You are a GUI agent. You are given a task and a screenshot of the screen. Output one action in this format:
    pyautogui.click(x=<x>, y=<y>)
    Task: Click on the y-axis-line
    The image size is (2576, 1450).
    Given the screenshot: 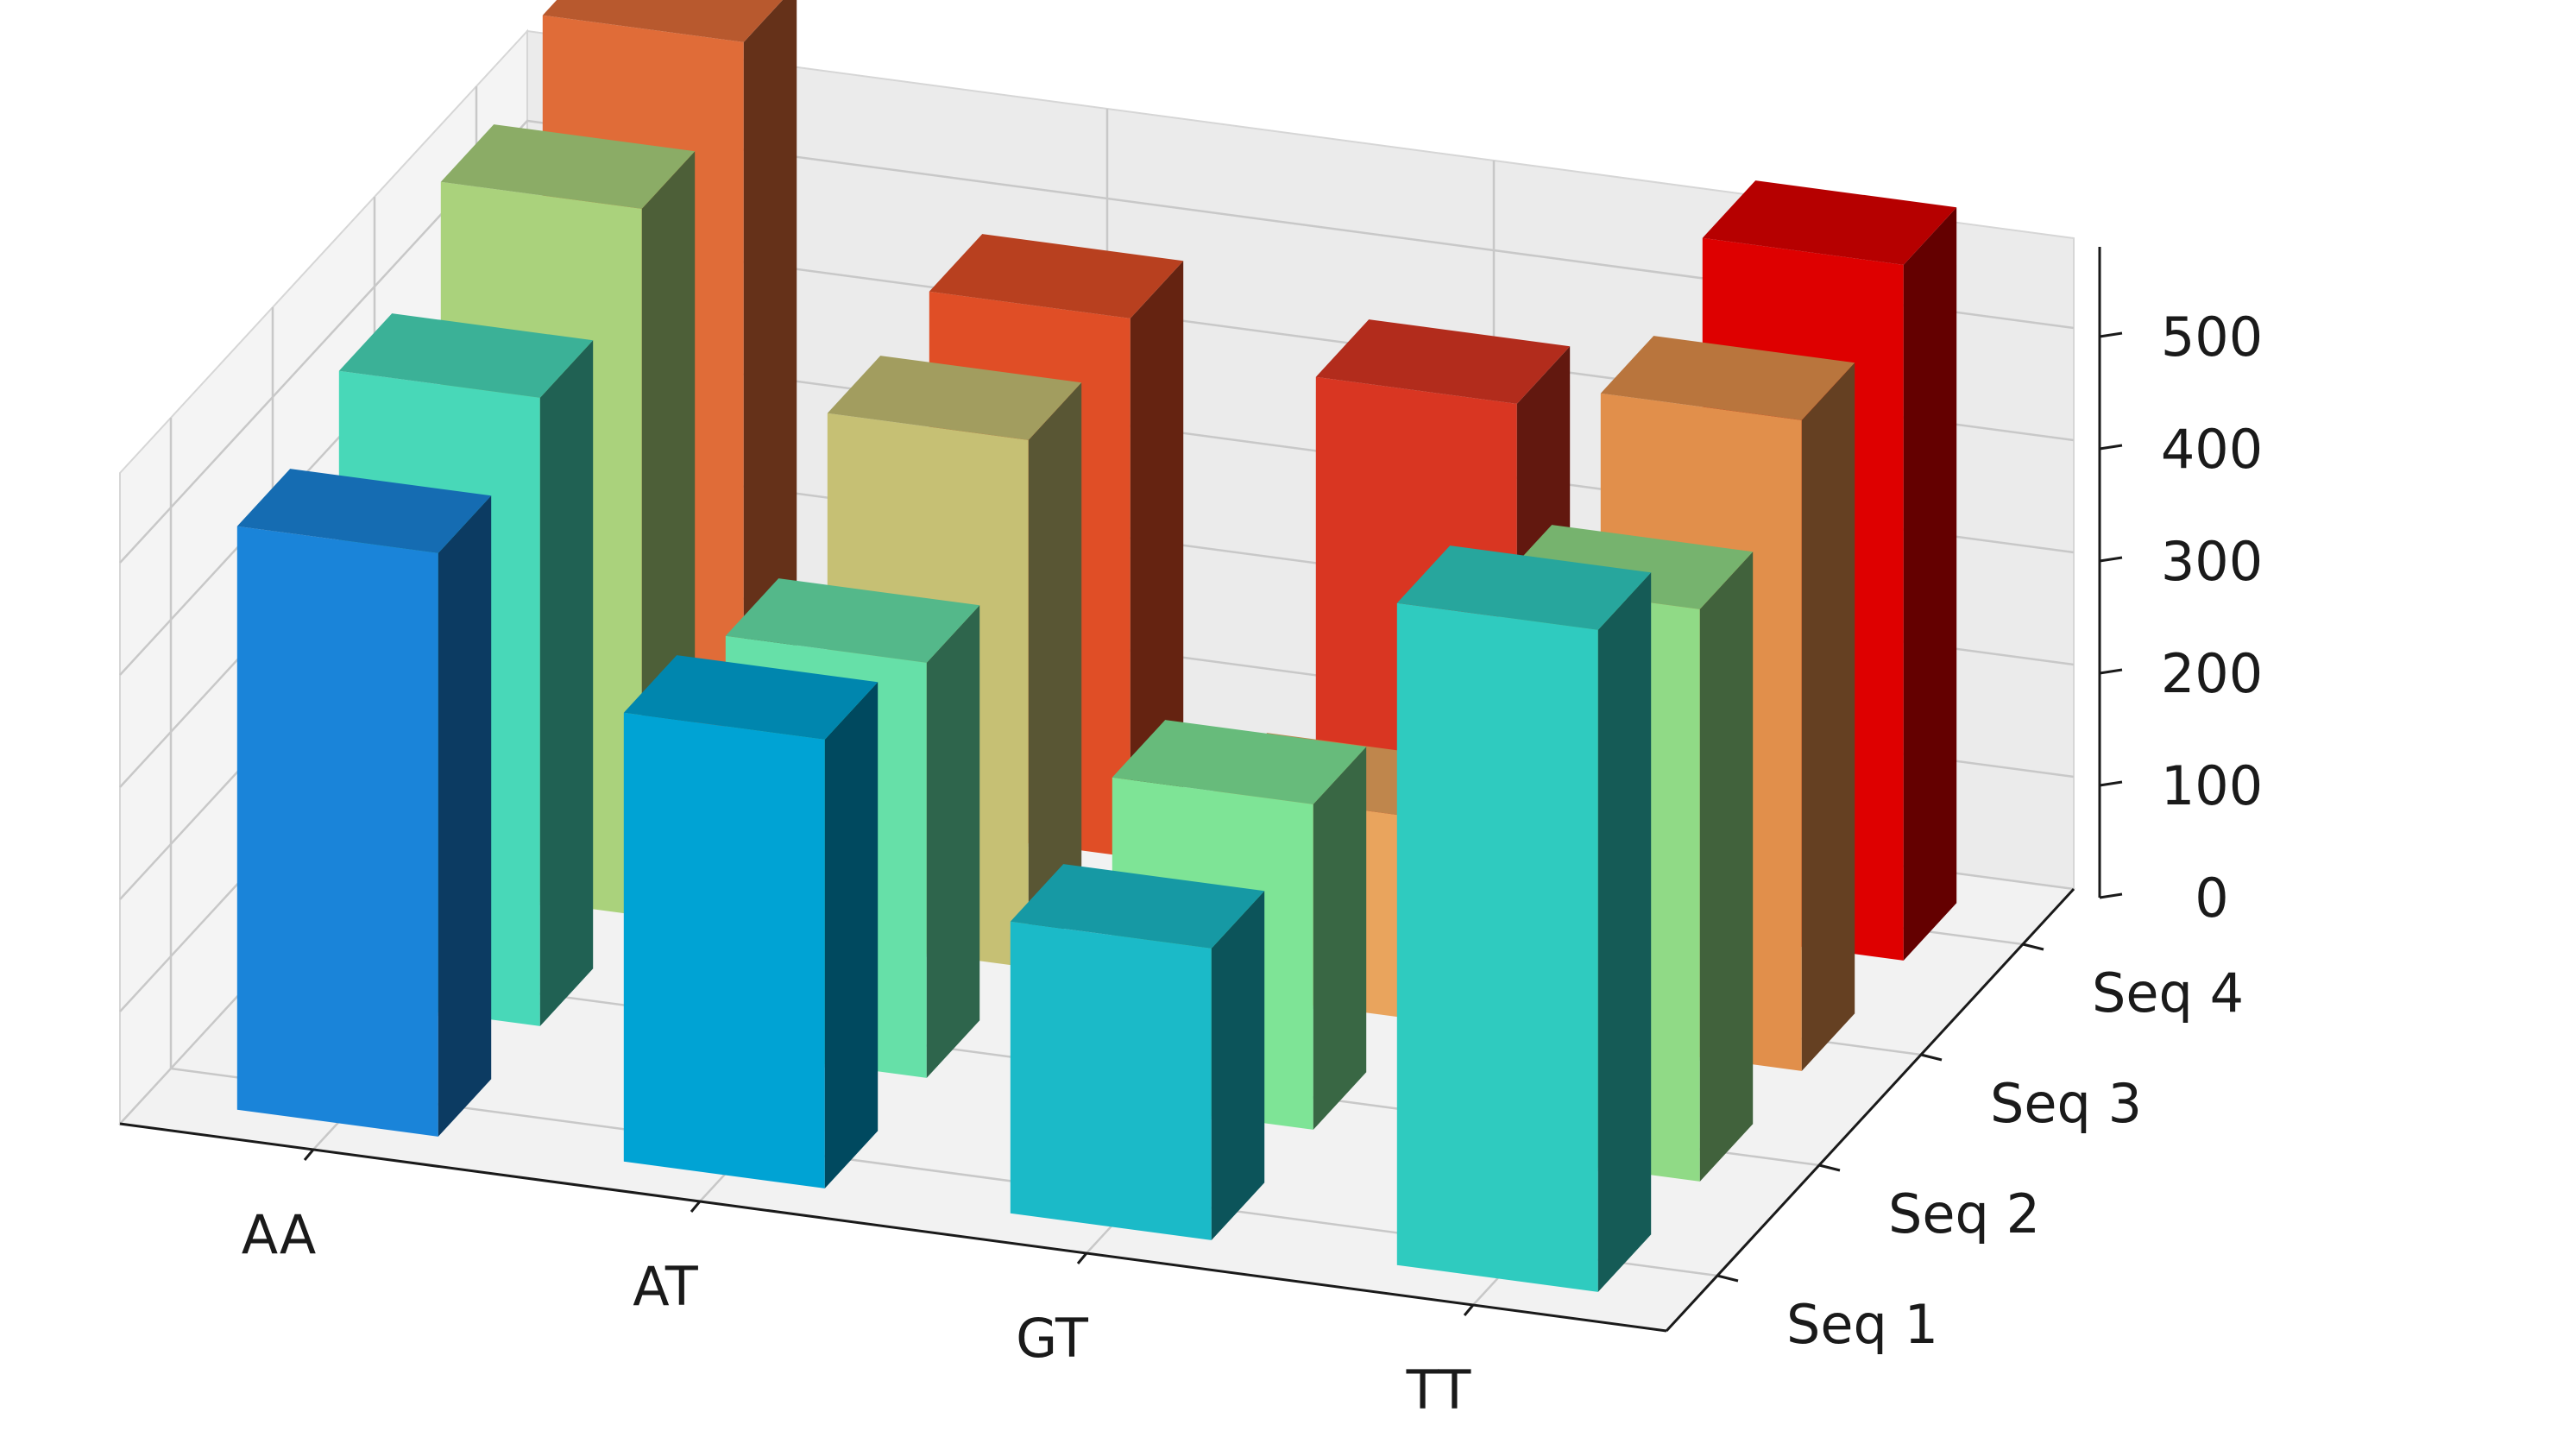 What is the action you would take?
    pyautogui.click(x=1870, y=1110)
    